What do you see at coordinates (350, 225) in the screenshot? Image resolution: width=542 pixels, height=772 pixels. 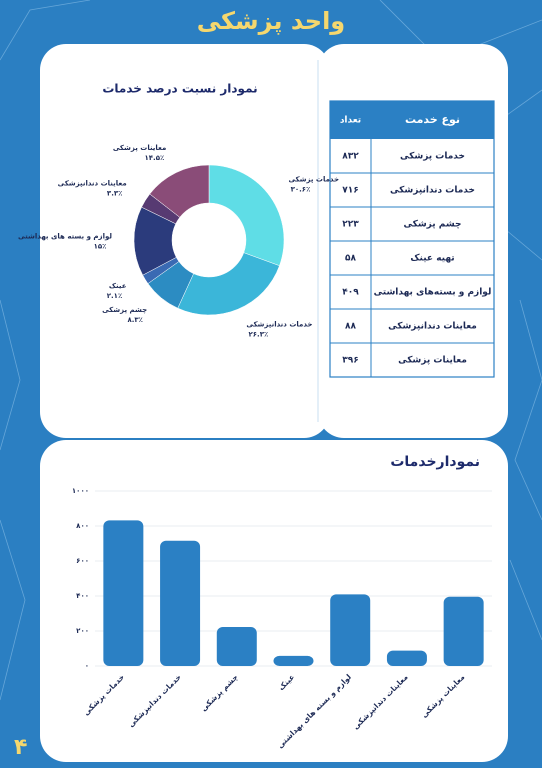 I see `table-cell: ۲۲۳` at bounding box center [350, 225].